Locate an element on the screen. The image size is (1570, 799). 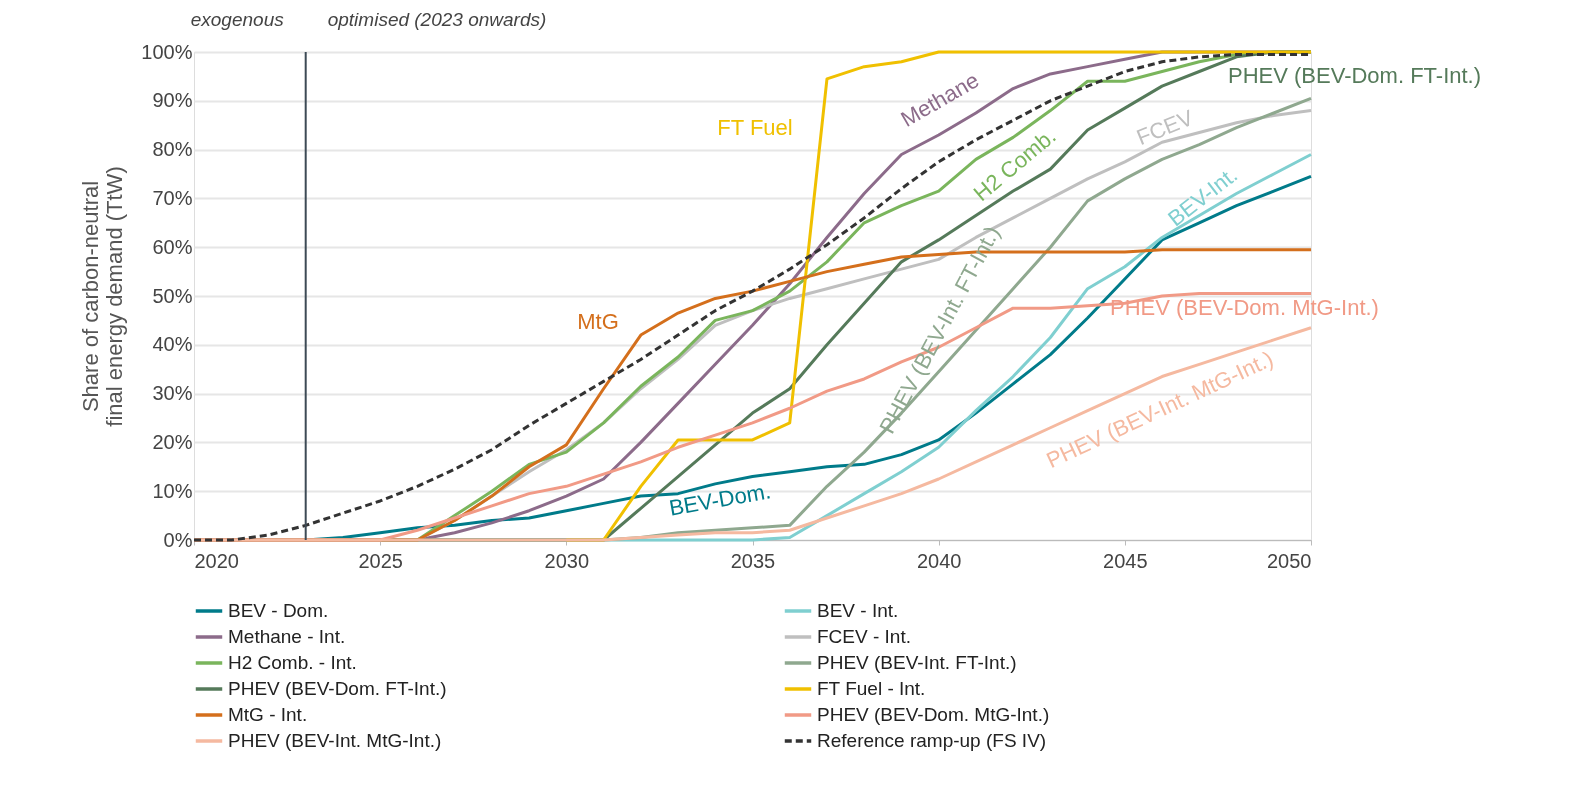
annotation: MtG is located at coordinates (598, 321).